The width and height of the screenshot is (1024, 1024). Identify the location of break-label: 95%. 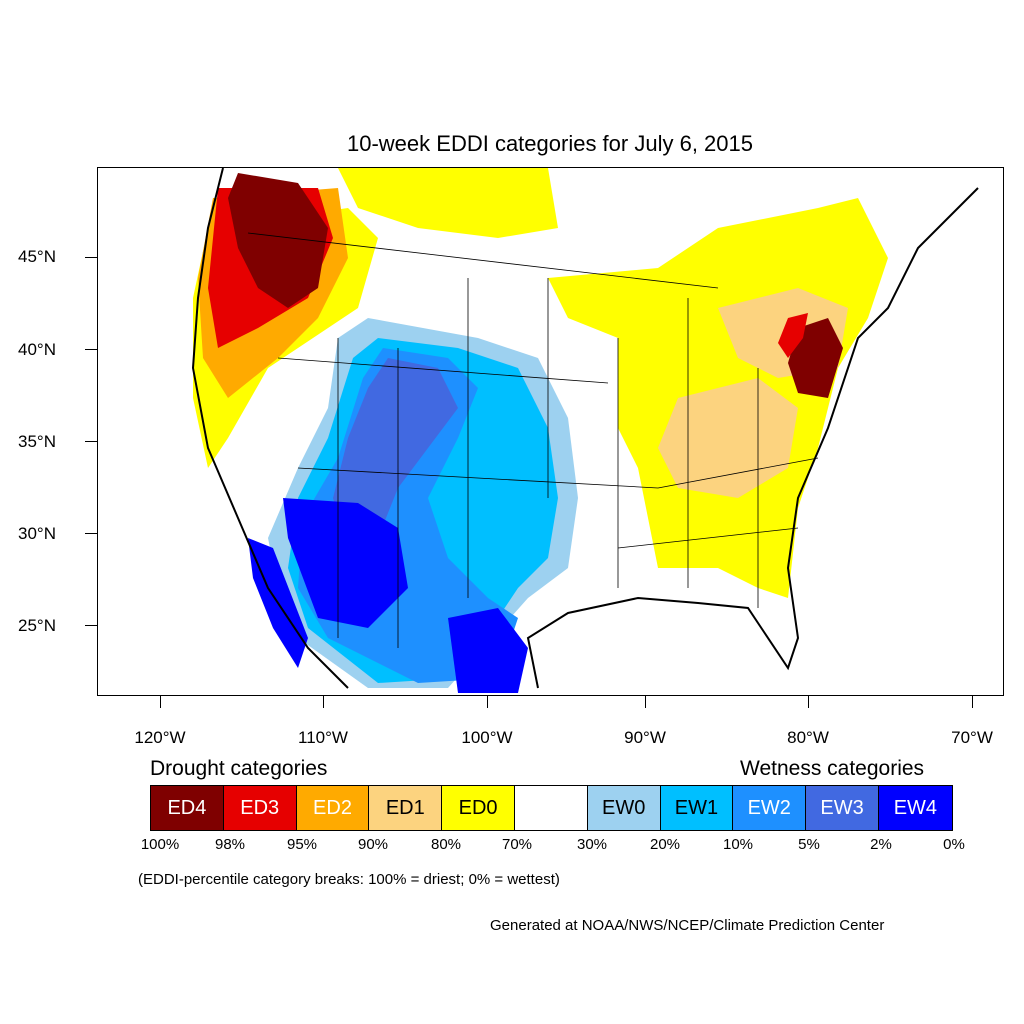
(302, 844).